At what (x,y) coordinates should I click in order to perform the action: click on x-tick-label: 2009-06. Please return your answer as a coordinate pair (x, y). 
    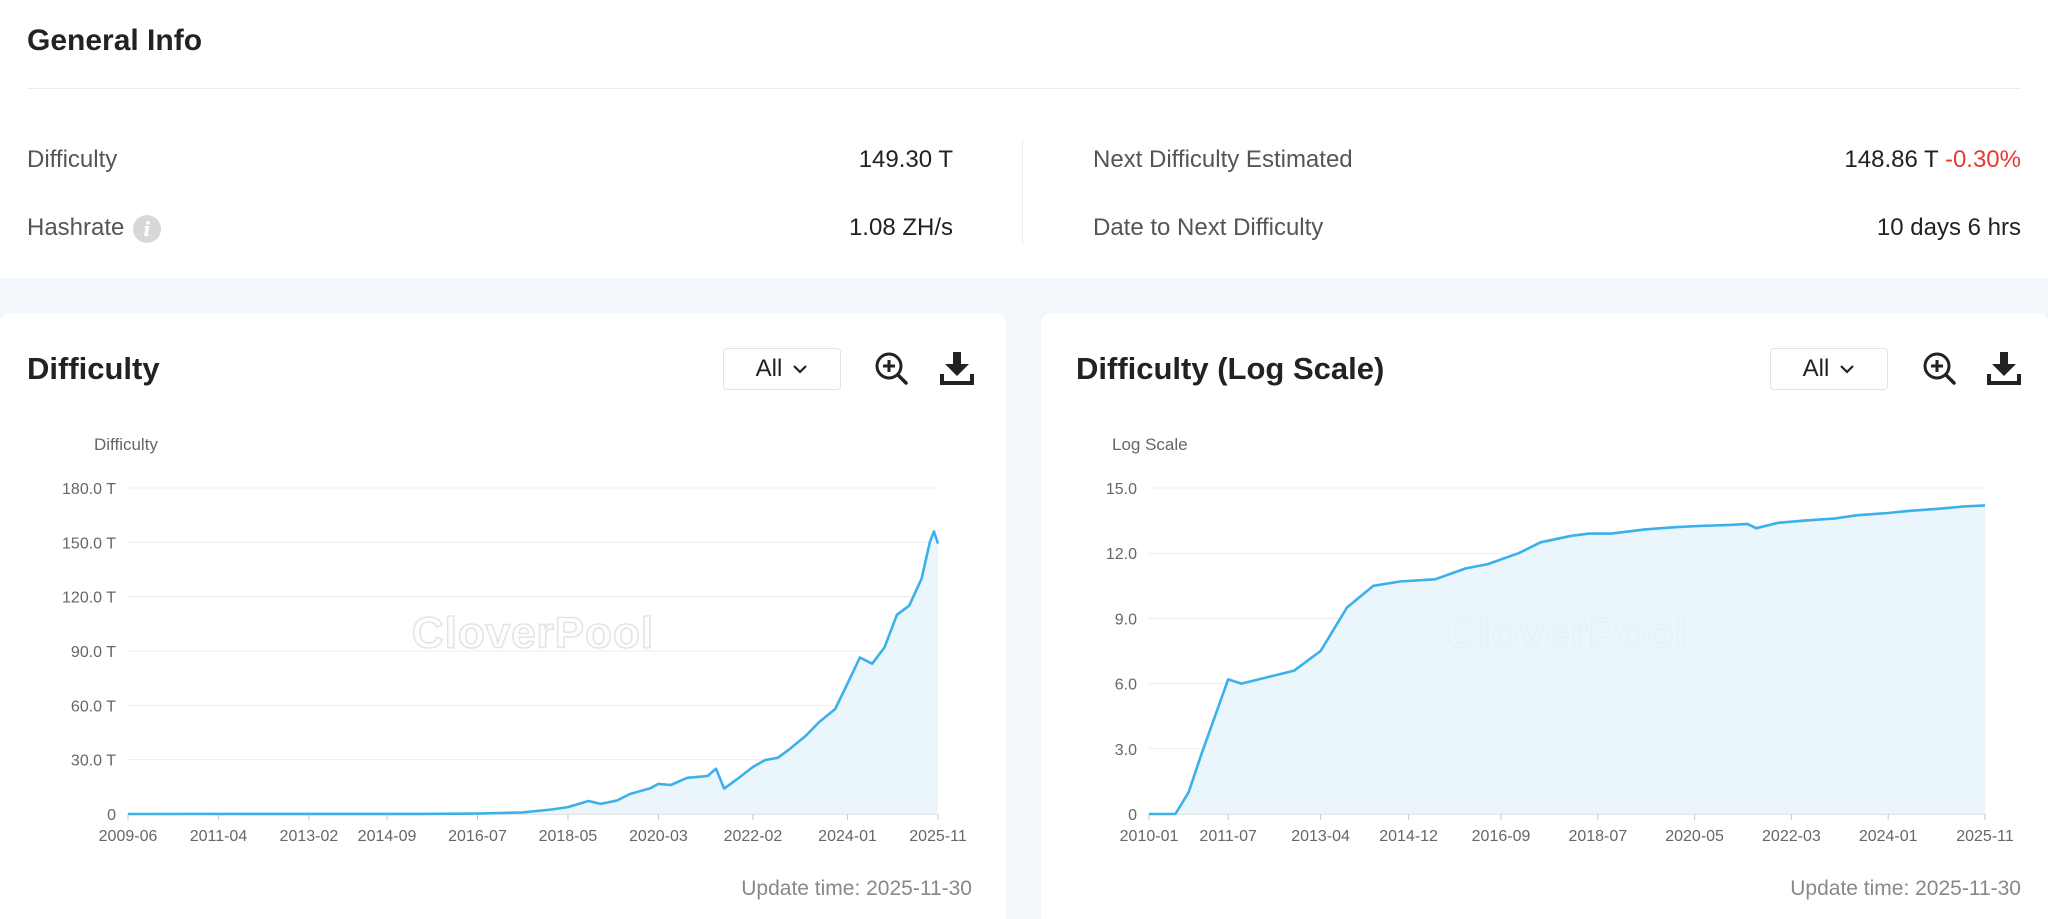
    Looking at the image, I should click on (128, 836).